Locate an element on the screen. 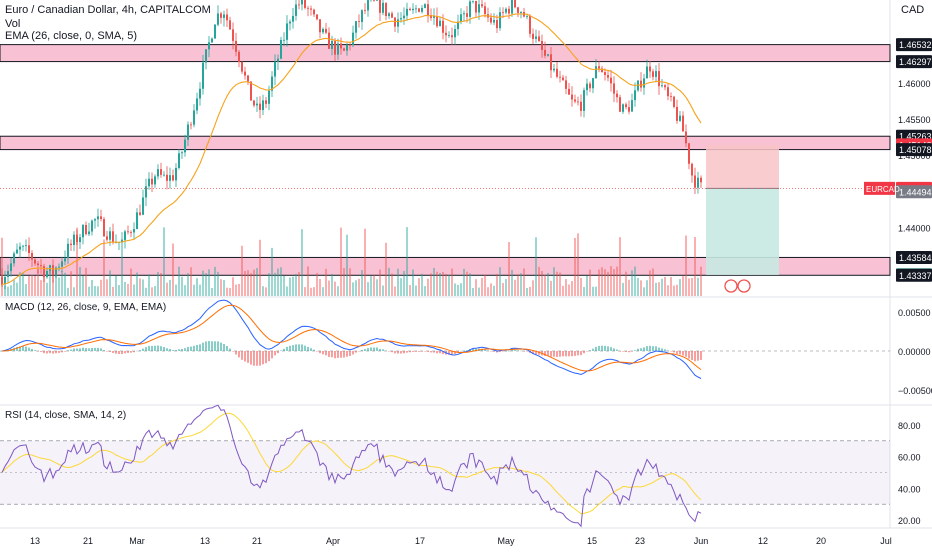 This screenshot has width=932, height=555. volume-indicator-label: Vol is located at coordinates (12, 24).